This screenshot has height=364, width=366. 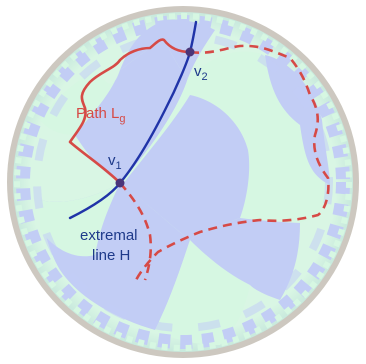 What do you see at coordinates (109, 235) in the screenshot?
I see `extremal-line-label-line1: extremal` at bounding box center [109, 235].